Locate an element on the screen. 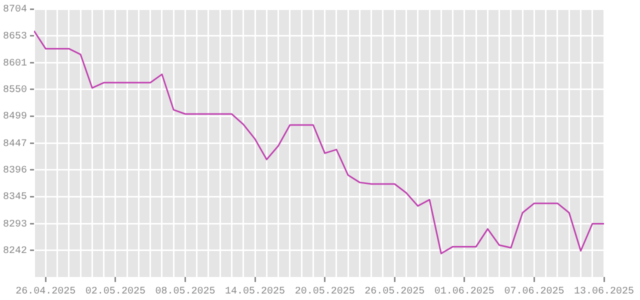 The image size is (640, 300). x-tick-label: 13.06.2025 is located at coordinates (604, 292).